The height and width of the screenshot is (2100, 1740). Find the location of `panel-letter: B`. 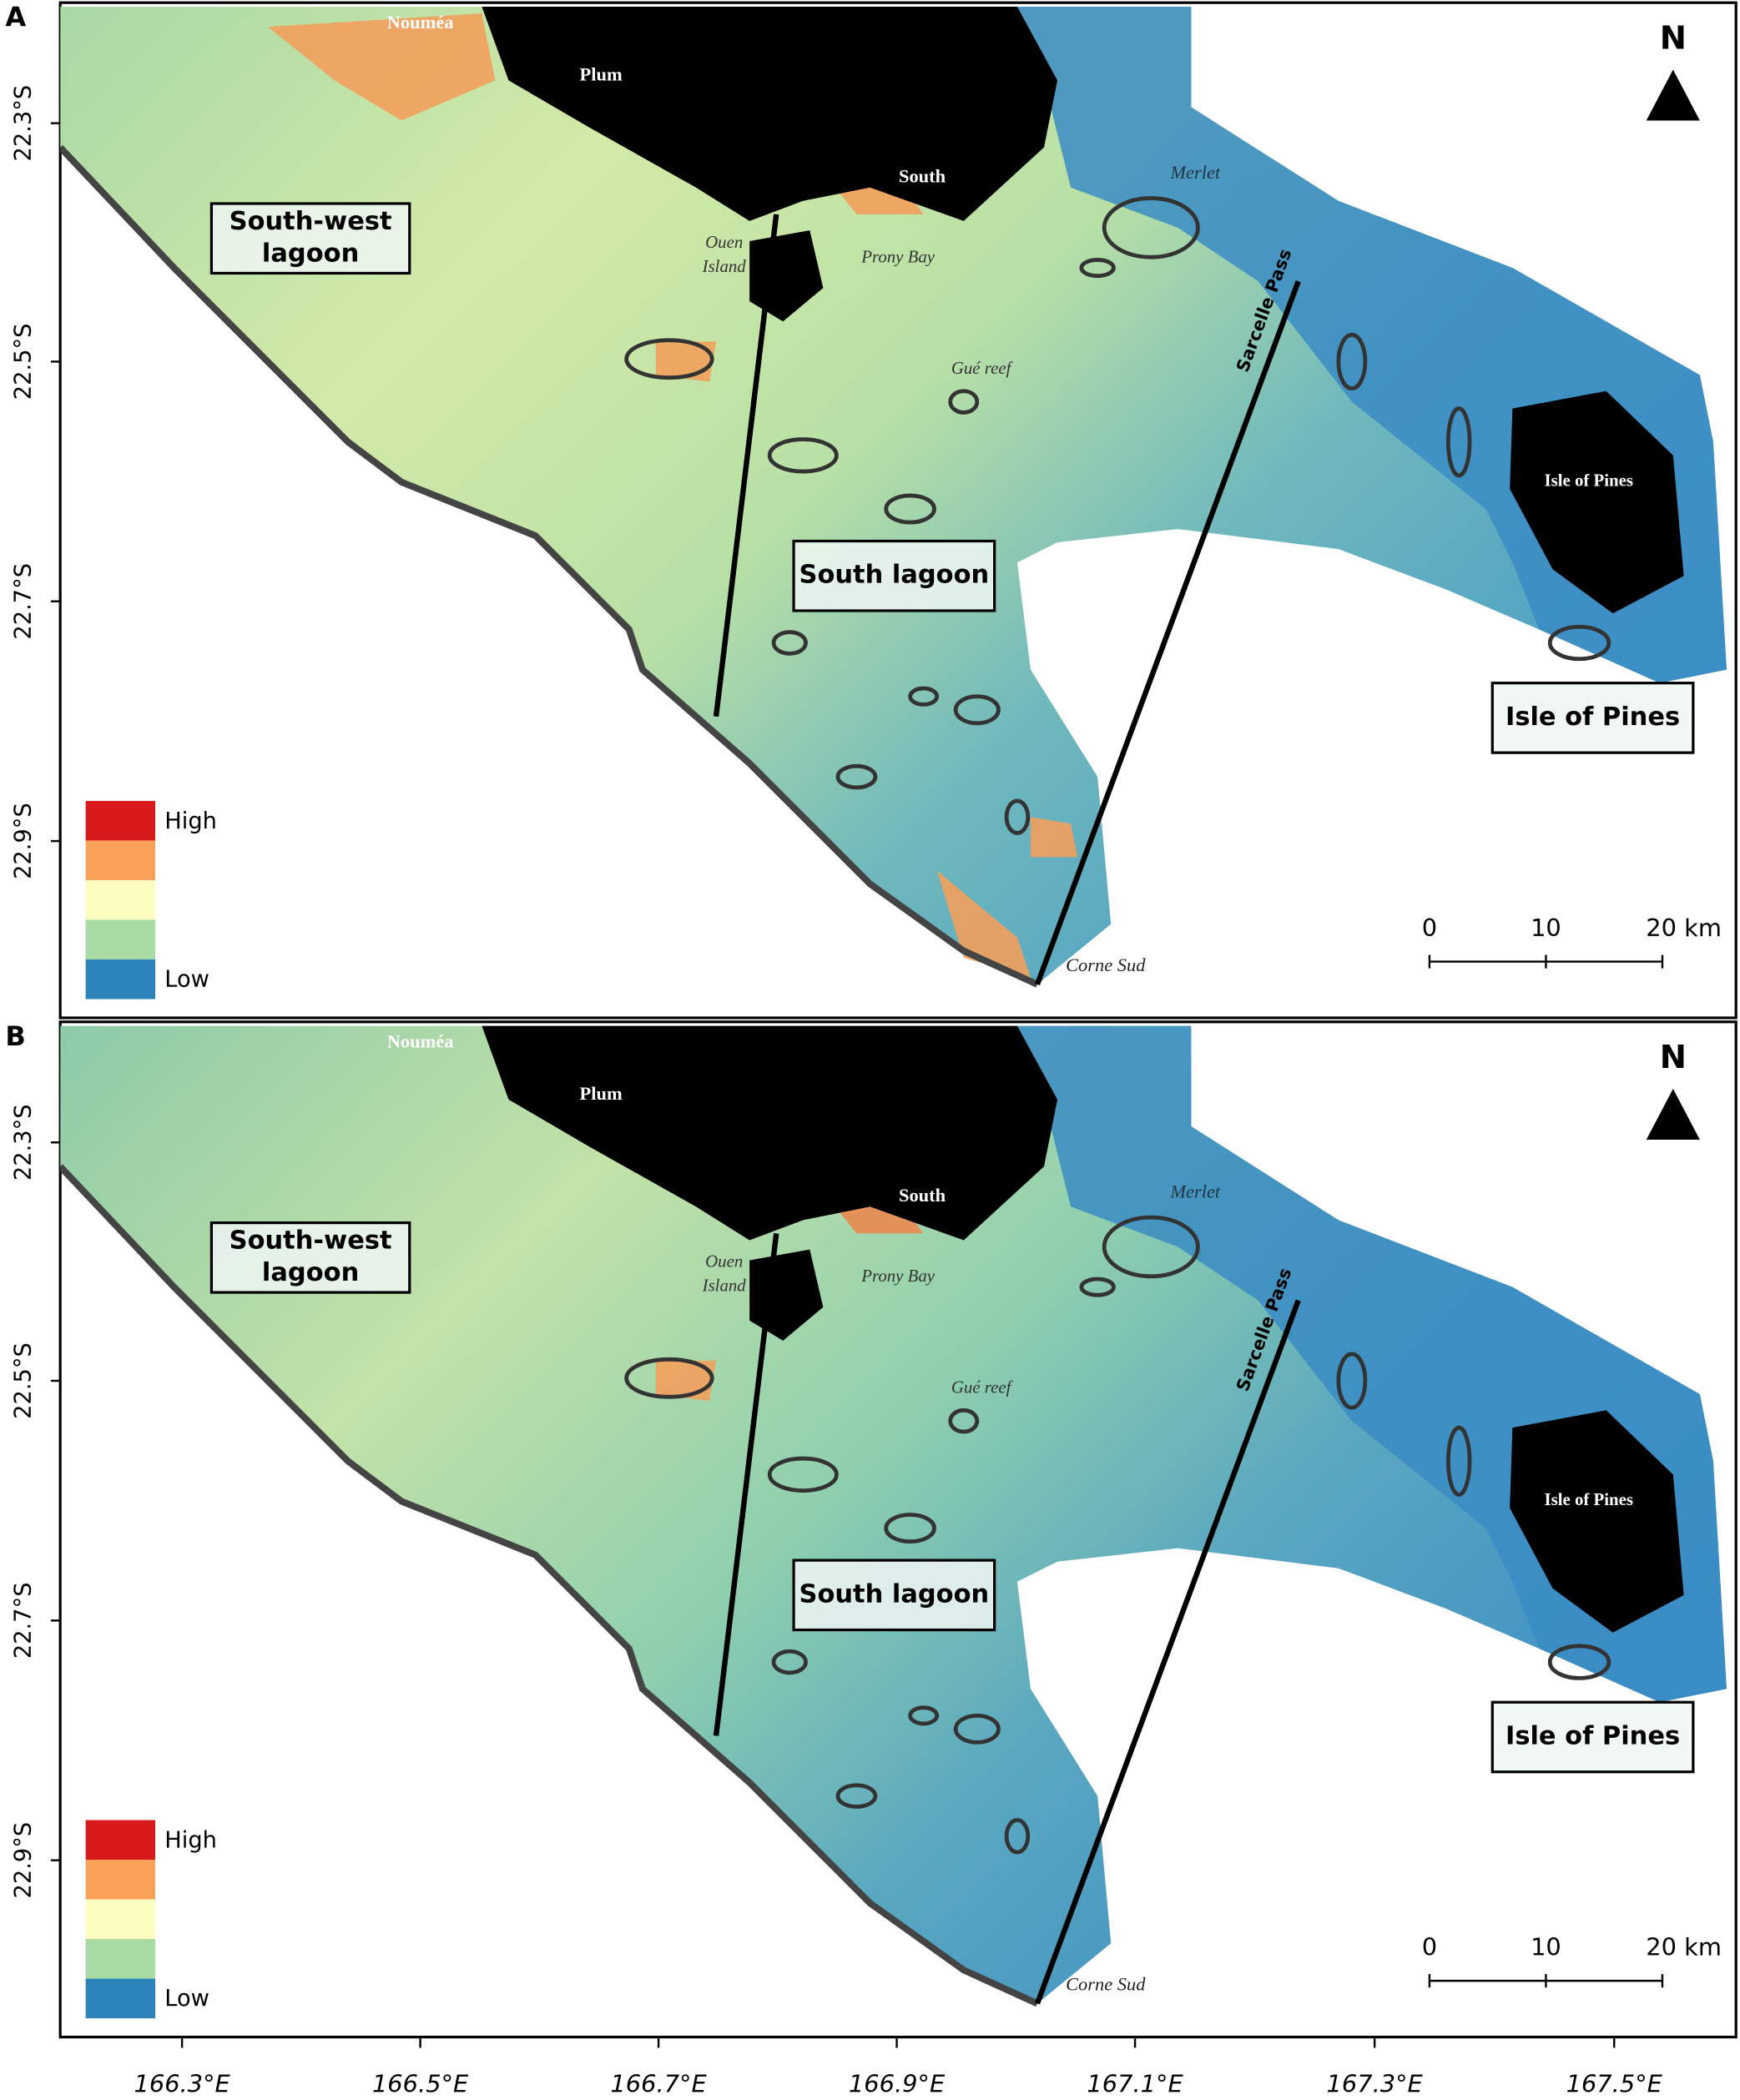

panel-letter: B is located at coordinates (15, 1036).